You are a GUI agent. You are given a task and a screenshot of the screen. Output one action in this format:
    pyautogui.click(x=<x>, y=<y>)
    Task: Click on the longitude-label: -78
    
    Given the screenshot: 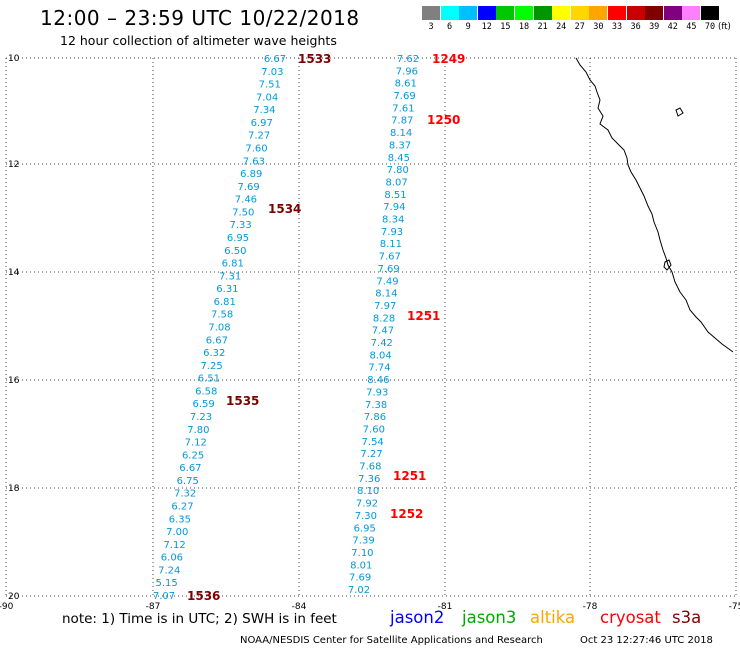 What is the action you would take?
    pyautogui.click(x=590, y=607)
    